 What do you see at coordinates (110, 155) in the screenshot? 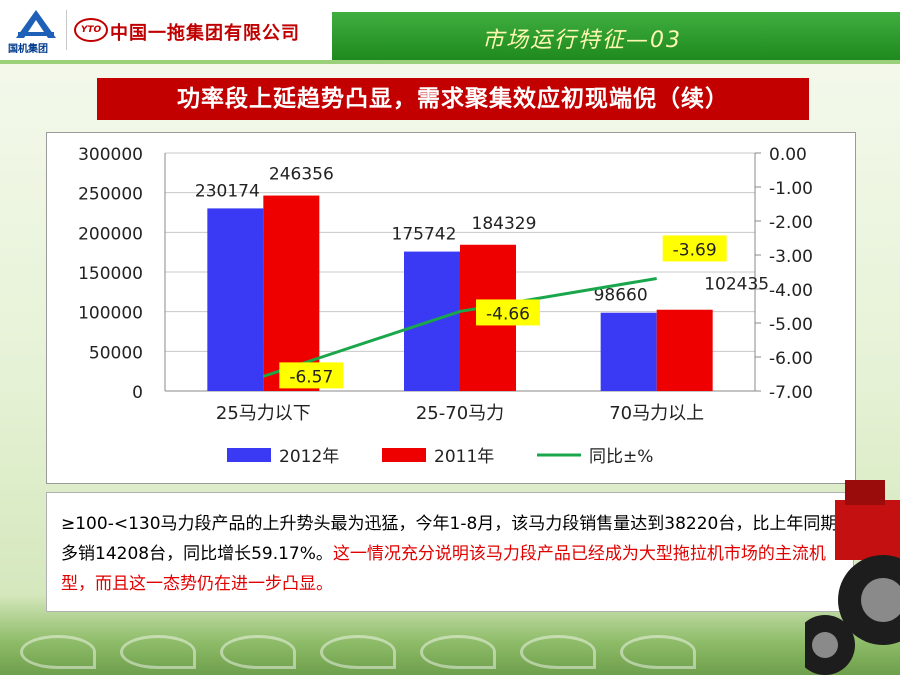
I see `left-axis-tick-label: 300000` at bounding box center [110, 155].